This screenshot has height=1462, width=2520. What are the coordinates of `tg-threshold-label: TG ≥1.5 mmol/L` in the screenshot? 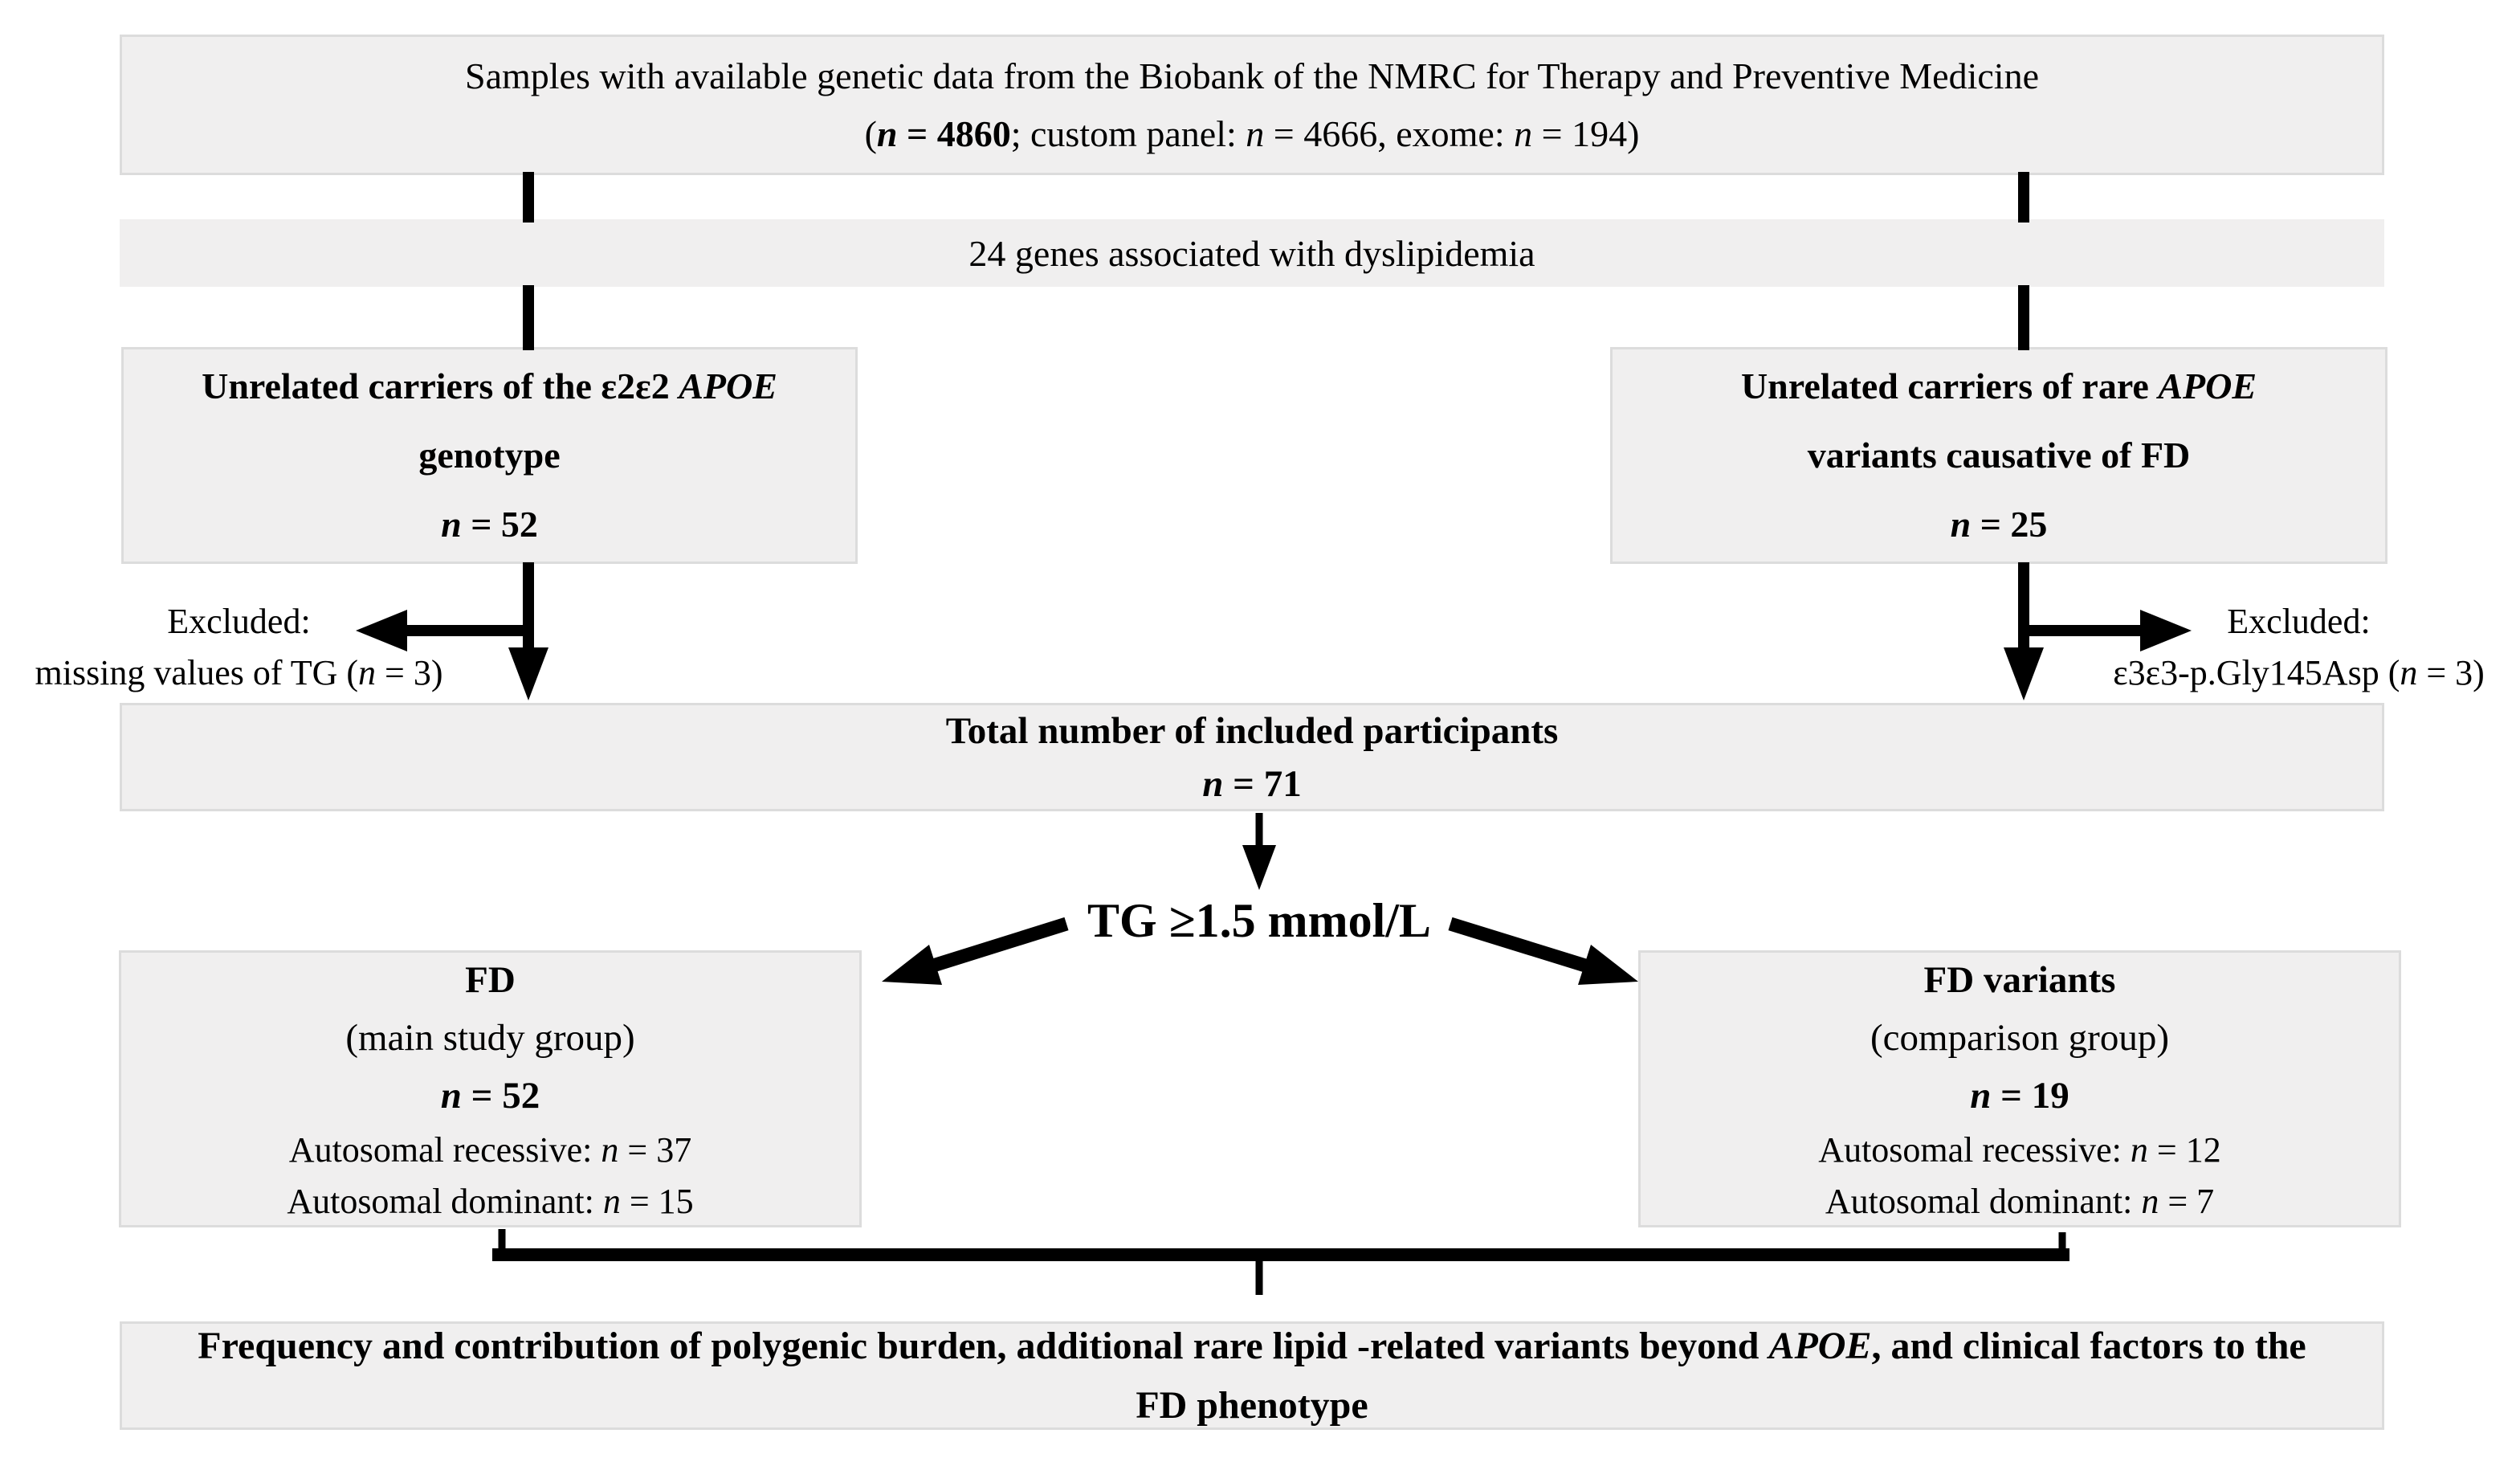 It's located at (1259, 920).